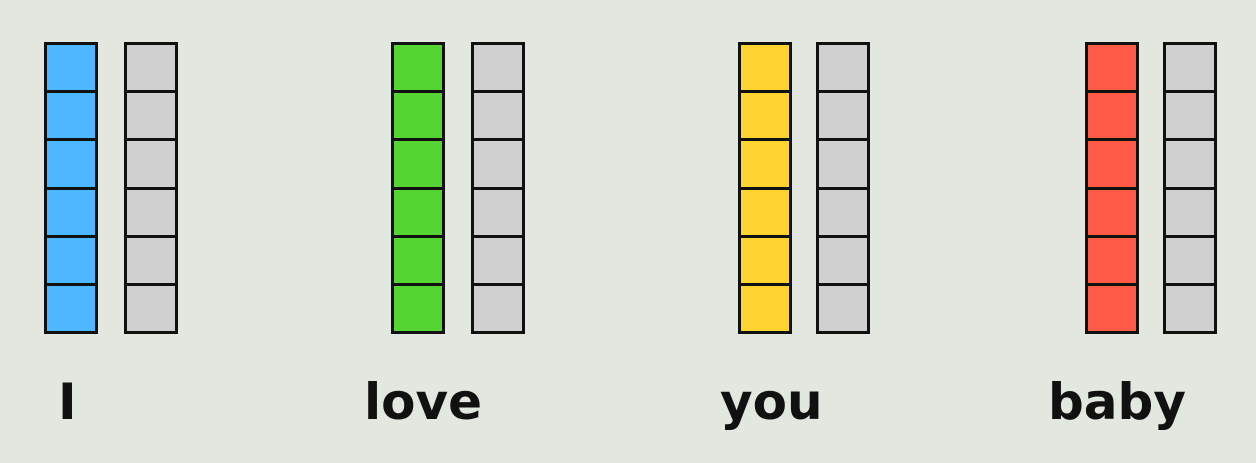 The image size is (1256, 463). What do you see at coordinates (67, 402) in the screenshot?
I see `token-label: I` at bounding box center [67, 402].